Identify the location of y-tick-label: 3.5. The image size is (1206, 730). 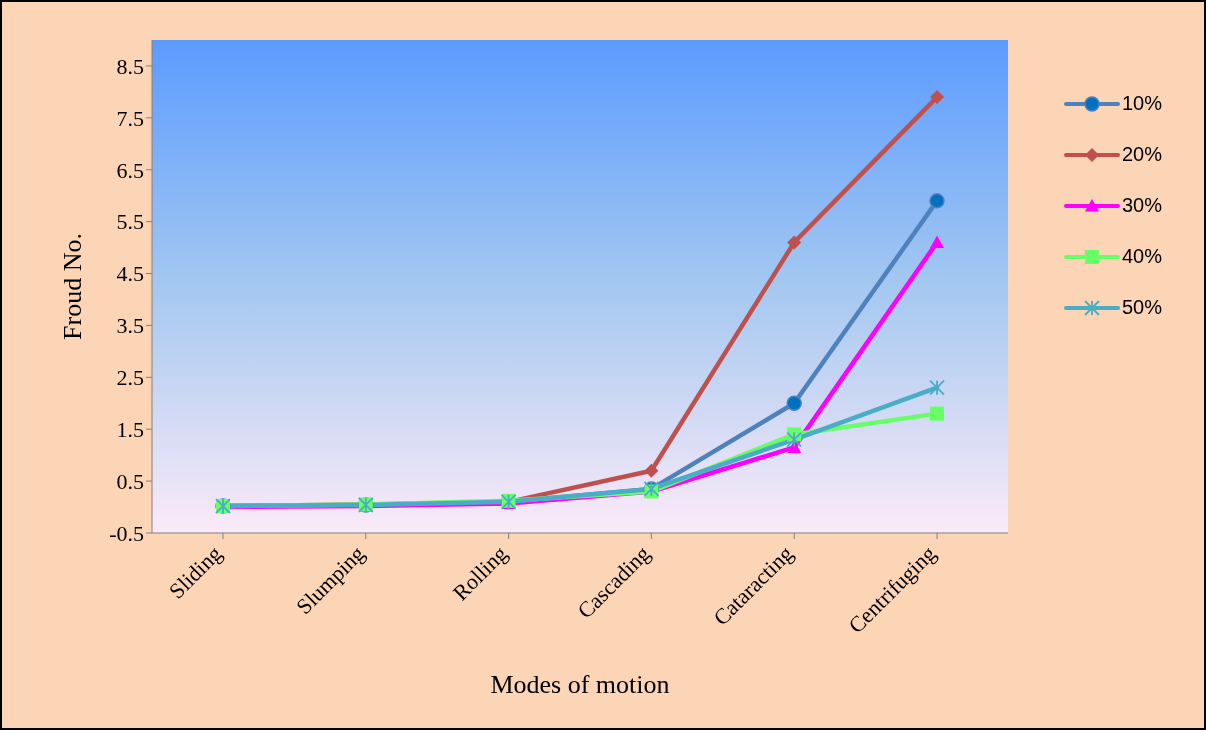
(130, 326).